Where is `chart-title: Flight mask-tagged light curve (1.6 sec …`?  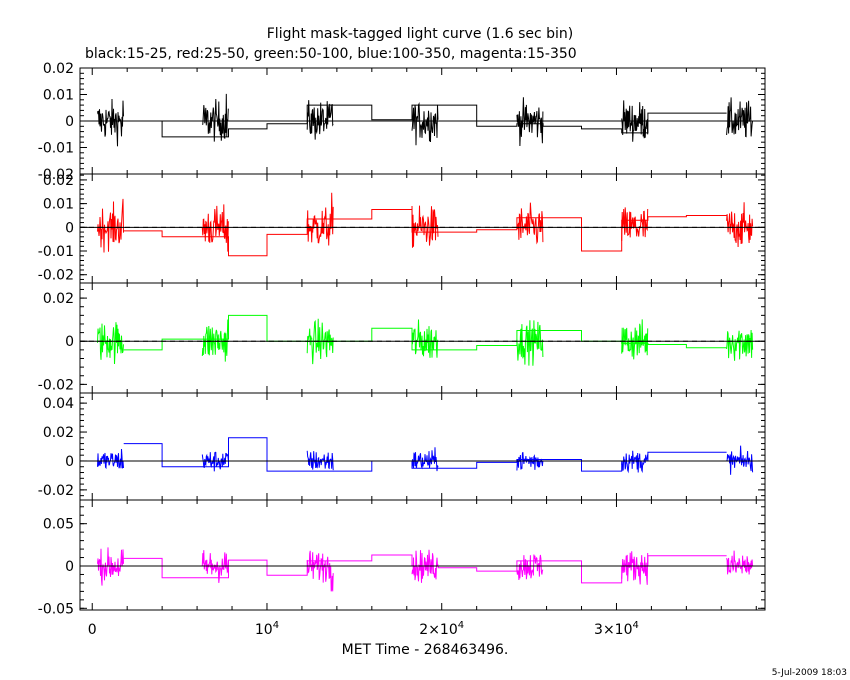
chart-title: Flight mask-tagged light curve (1.6 sec … is located at coordinates (420, 34).